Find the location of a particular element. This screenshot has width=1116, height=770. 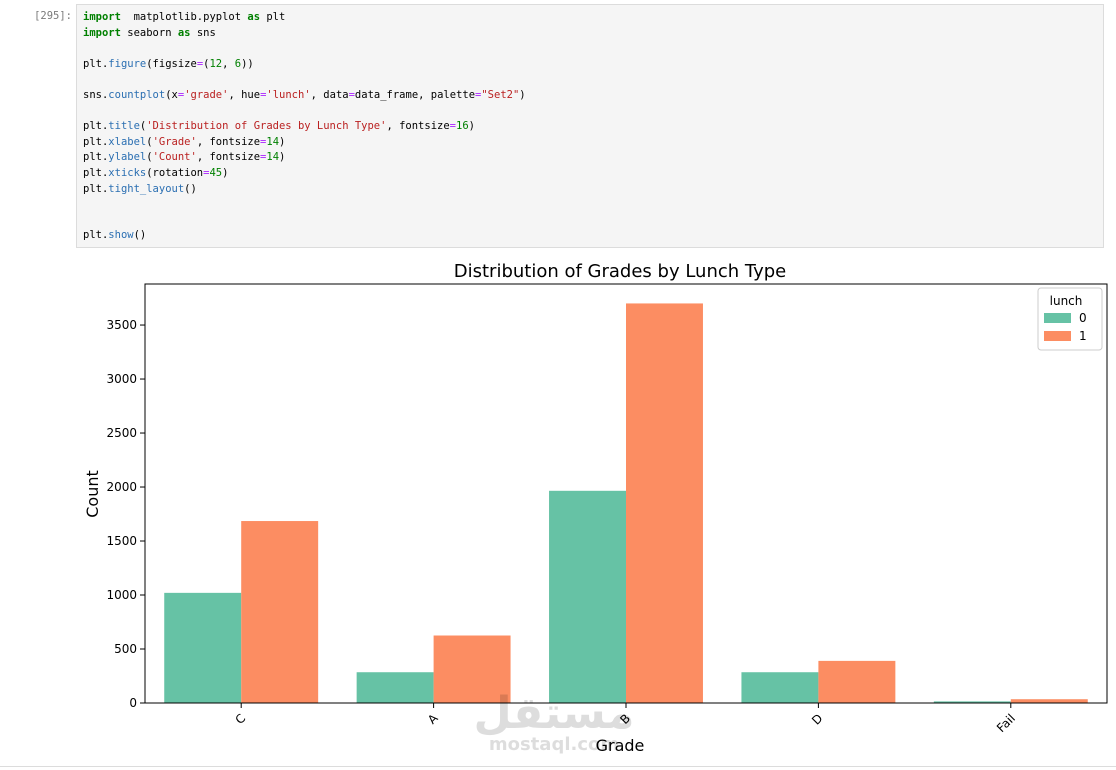

code-token: 12 is located at coordinates (216, 63).